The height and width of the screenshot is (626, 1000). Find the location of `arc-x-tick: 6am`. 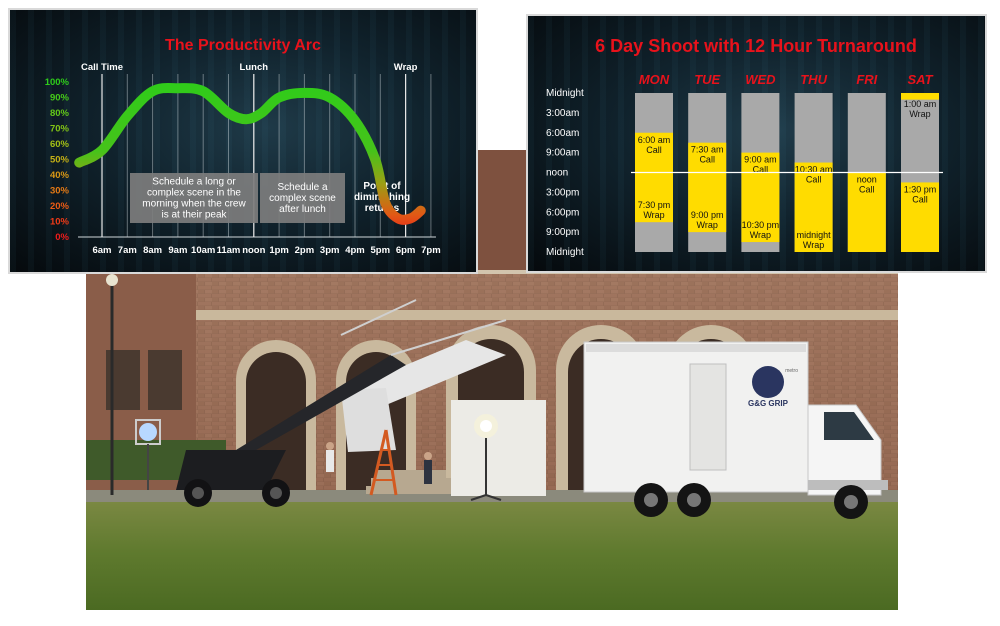

arc-x-tick: 6am is located at coordinates (101, 250).